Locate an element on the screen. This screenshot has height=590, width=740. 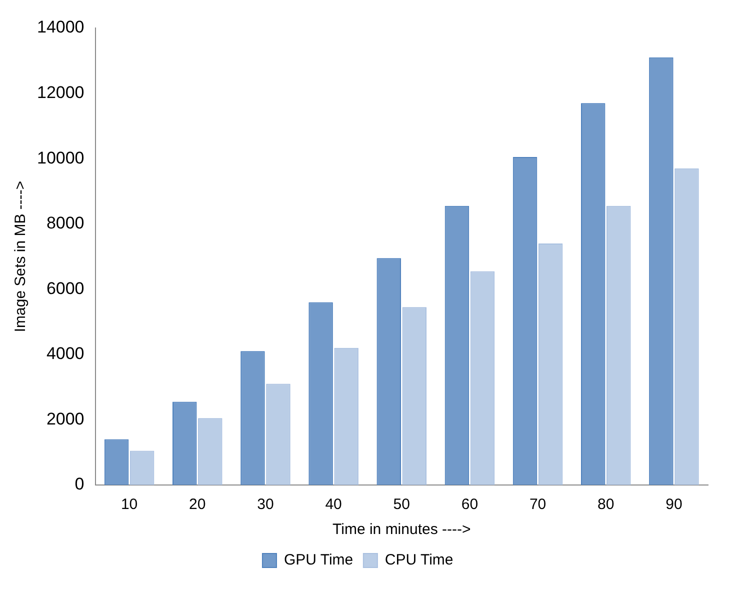
x-tick-label: 80 is located at coordinates (606, 505).